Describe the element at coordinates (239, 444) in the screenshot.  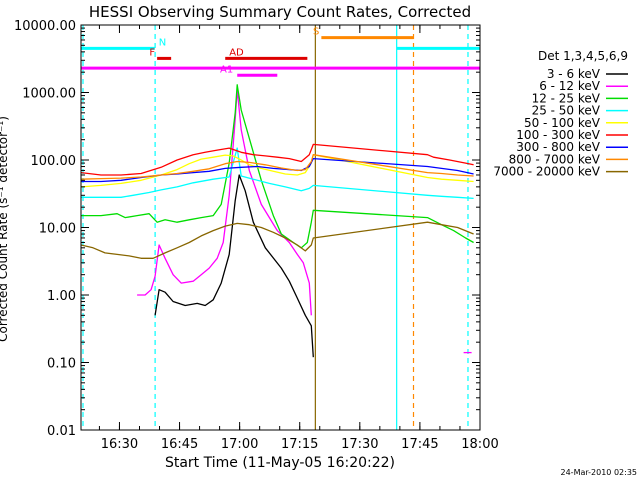
I see `x-tick-label-2: 17:00` at that location.